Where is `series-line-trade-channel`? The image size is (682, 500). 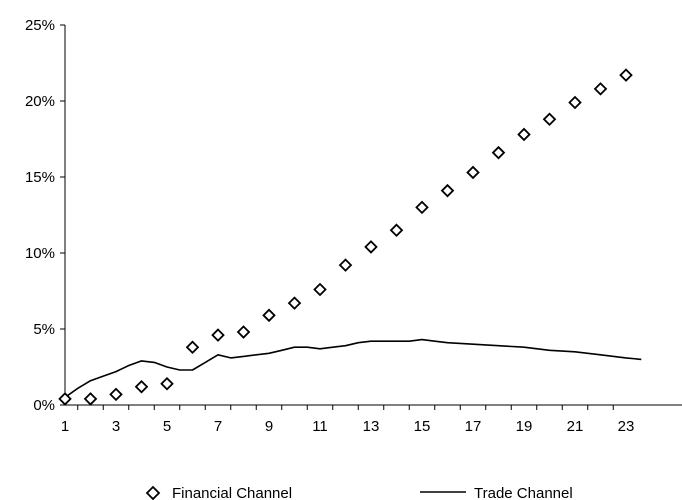 series-line-trade-channel is located at coordinates (353, 368).